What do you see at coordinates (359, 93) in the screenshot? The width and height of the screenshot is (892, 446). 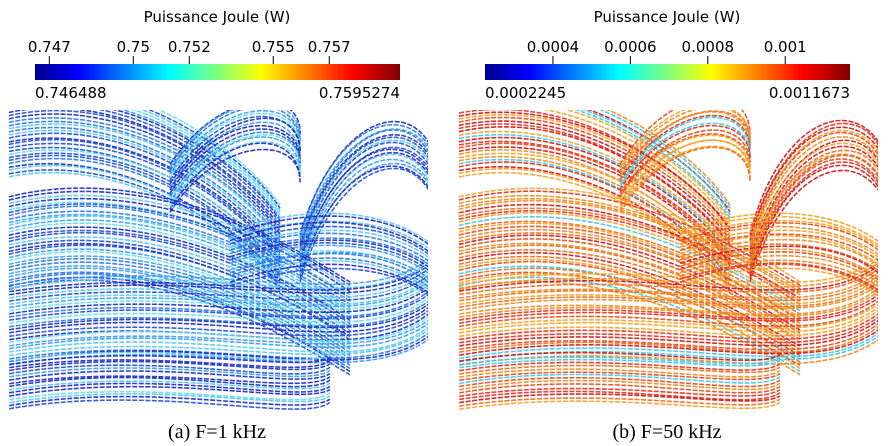 I see `colorbar-max: 0.7595274` at bounding box center [359, 93].